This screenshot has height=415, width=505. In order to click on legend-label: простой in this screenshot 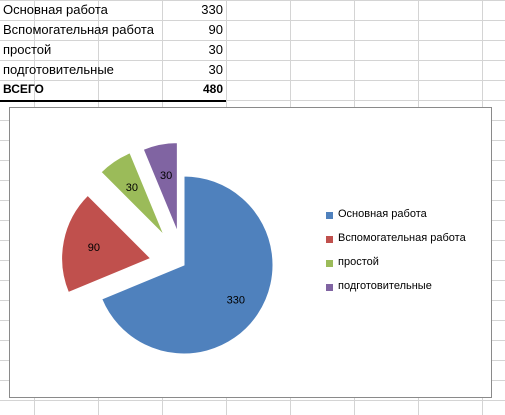, I will do `click(358, 262)`.